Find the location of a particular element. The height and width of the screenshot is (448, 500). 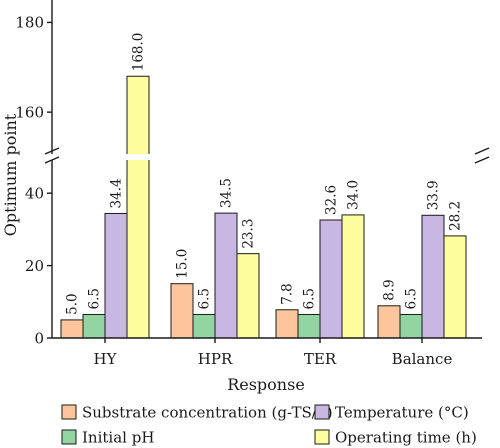

x-axis-title: Response is located at coordinates (266, 384).